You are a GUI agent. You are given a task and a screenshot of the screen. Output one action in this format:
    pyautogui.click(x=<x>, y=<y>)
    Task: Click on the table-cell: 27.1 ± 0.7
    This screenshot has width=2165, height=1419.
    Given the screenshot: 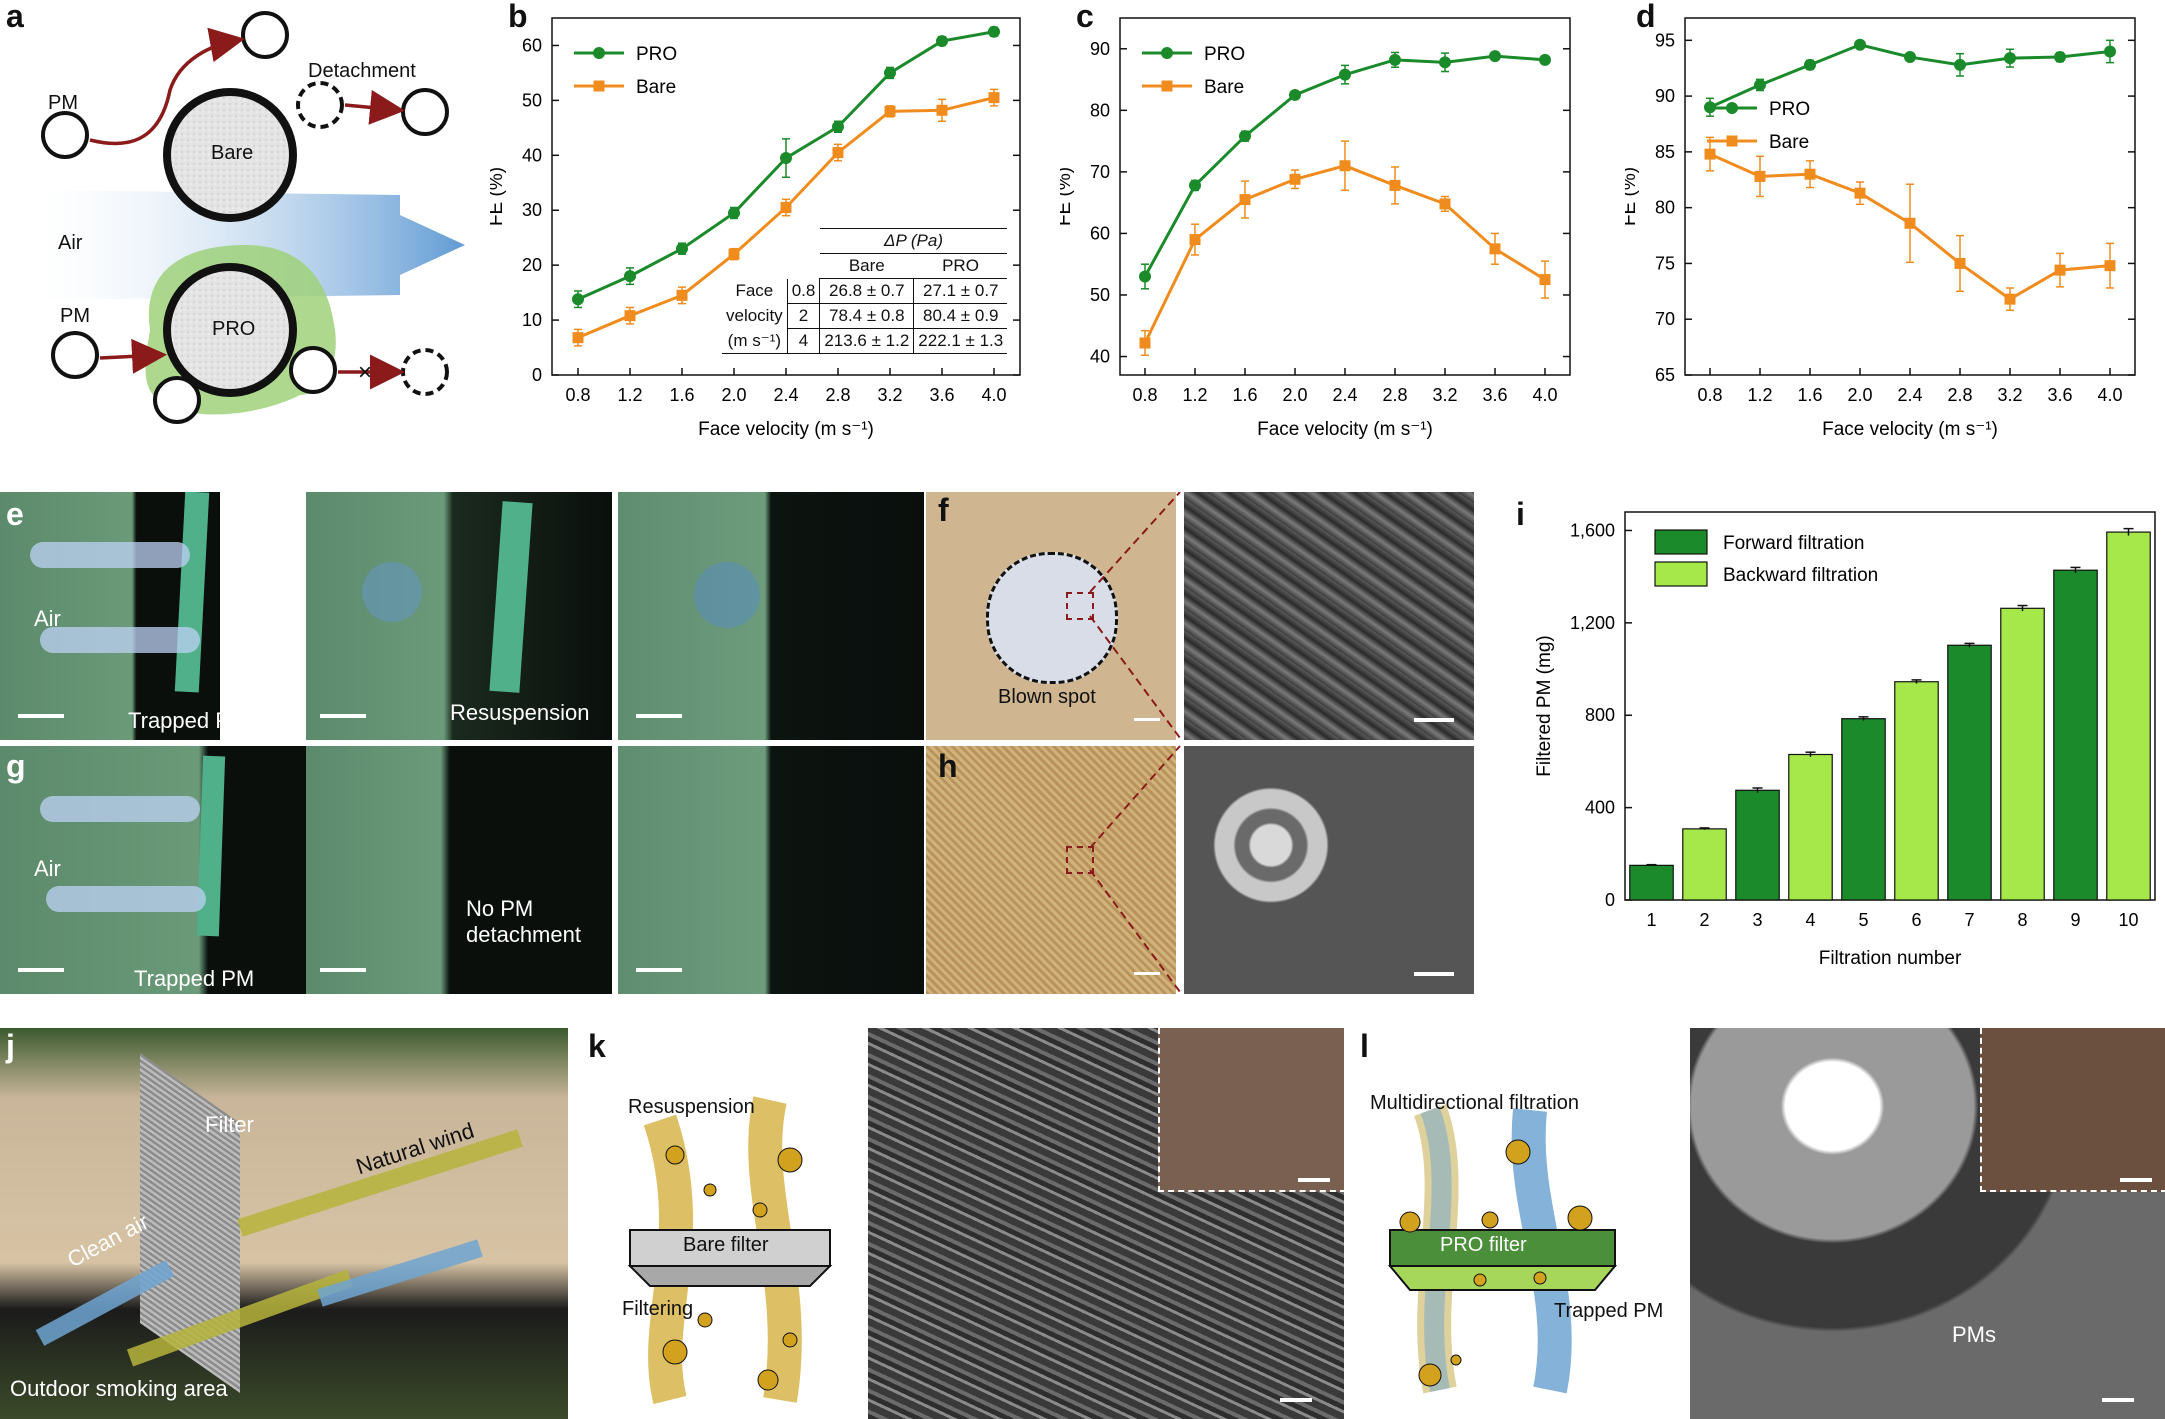 What is the action you would take?
    pyautogui.click(x=961, y=290)
    